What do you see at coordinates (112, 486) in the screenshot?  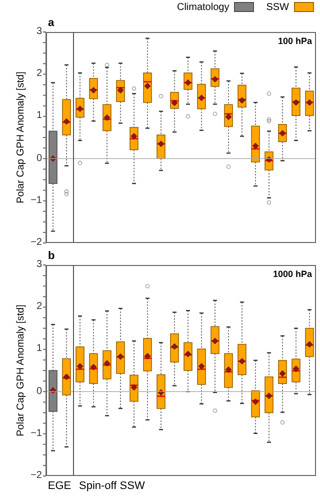 I see `text: Spin-off SSW` at bounding box center [112, 486].